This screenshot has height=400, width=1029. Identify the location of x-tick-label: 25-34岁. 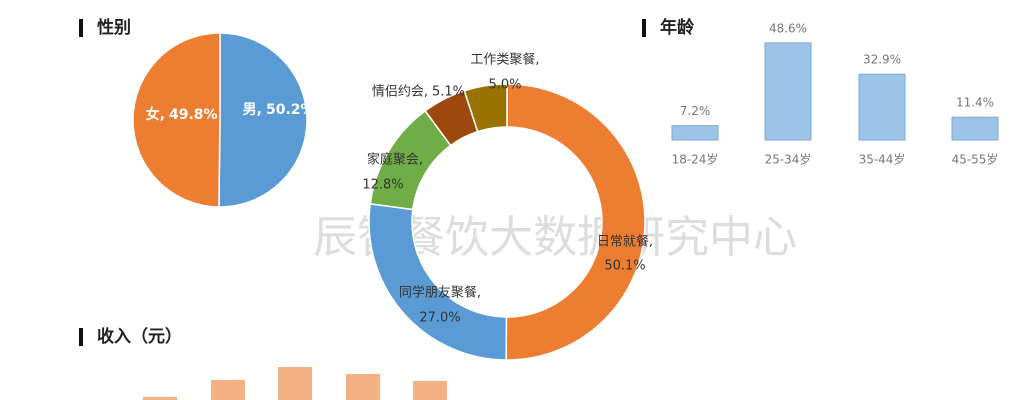
(788, 159).